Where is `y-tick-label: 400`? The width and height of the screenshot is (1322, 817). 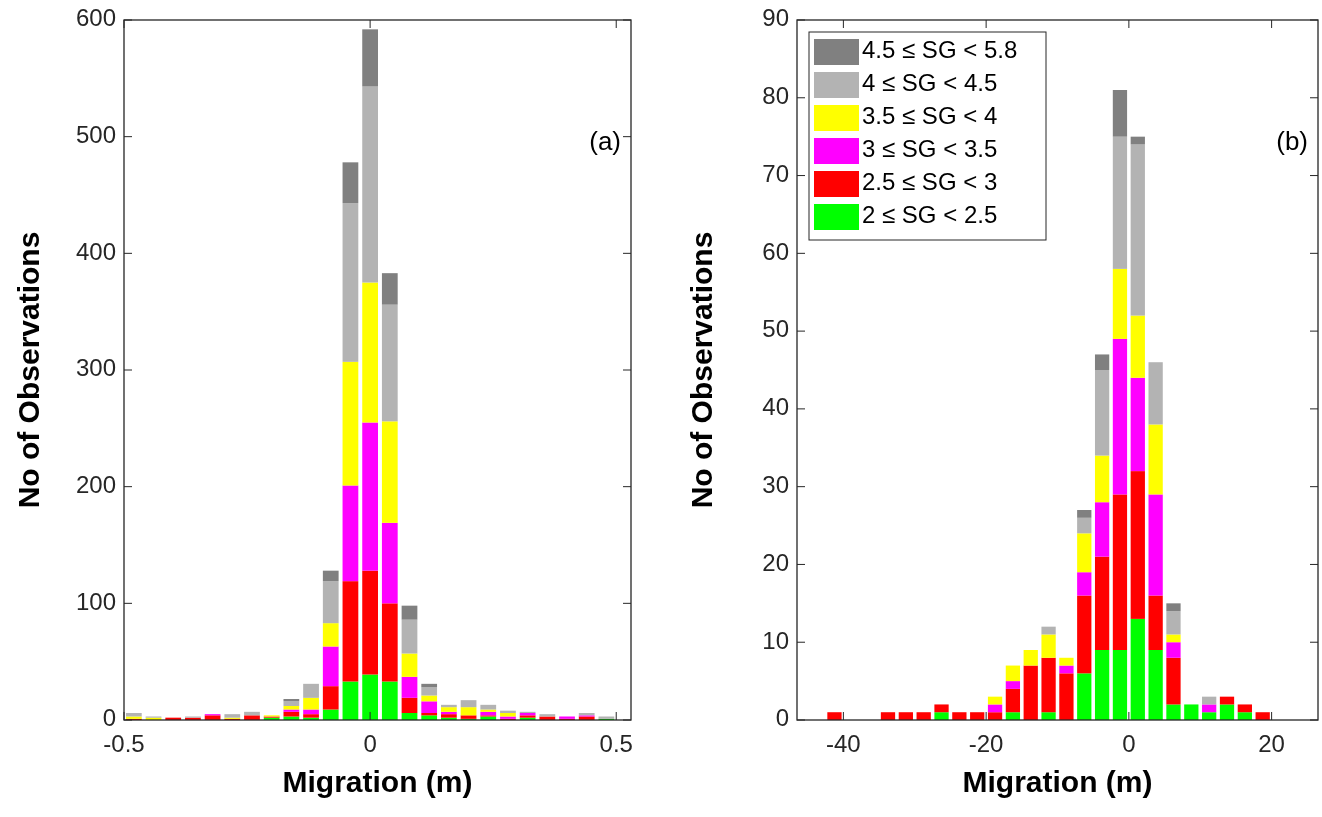
y-tick-label: 400 is located at coordinates (95, 251).